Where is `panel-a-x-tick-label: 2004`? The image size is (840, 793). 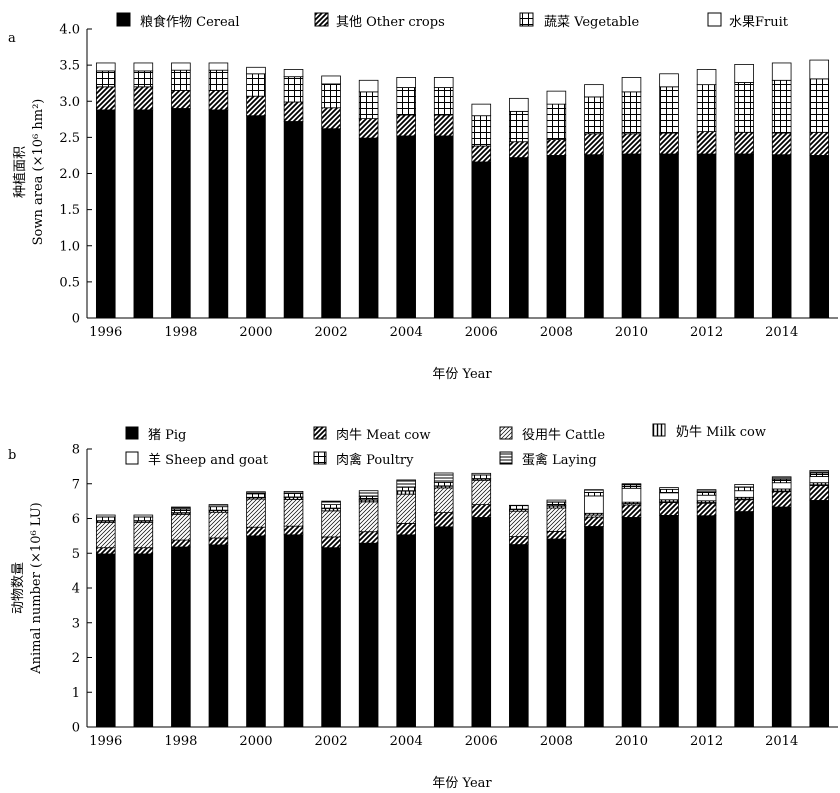
panel-a-x-tick-label: 2004 is located at coordinates (406, 332).